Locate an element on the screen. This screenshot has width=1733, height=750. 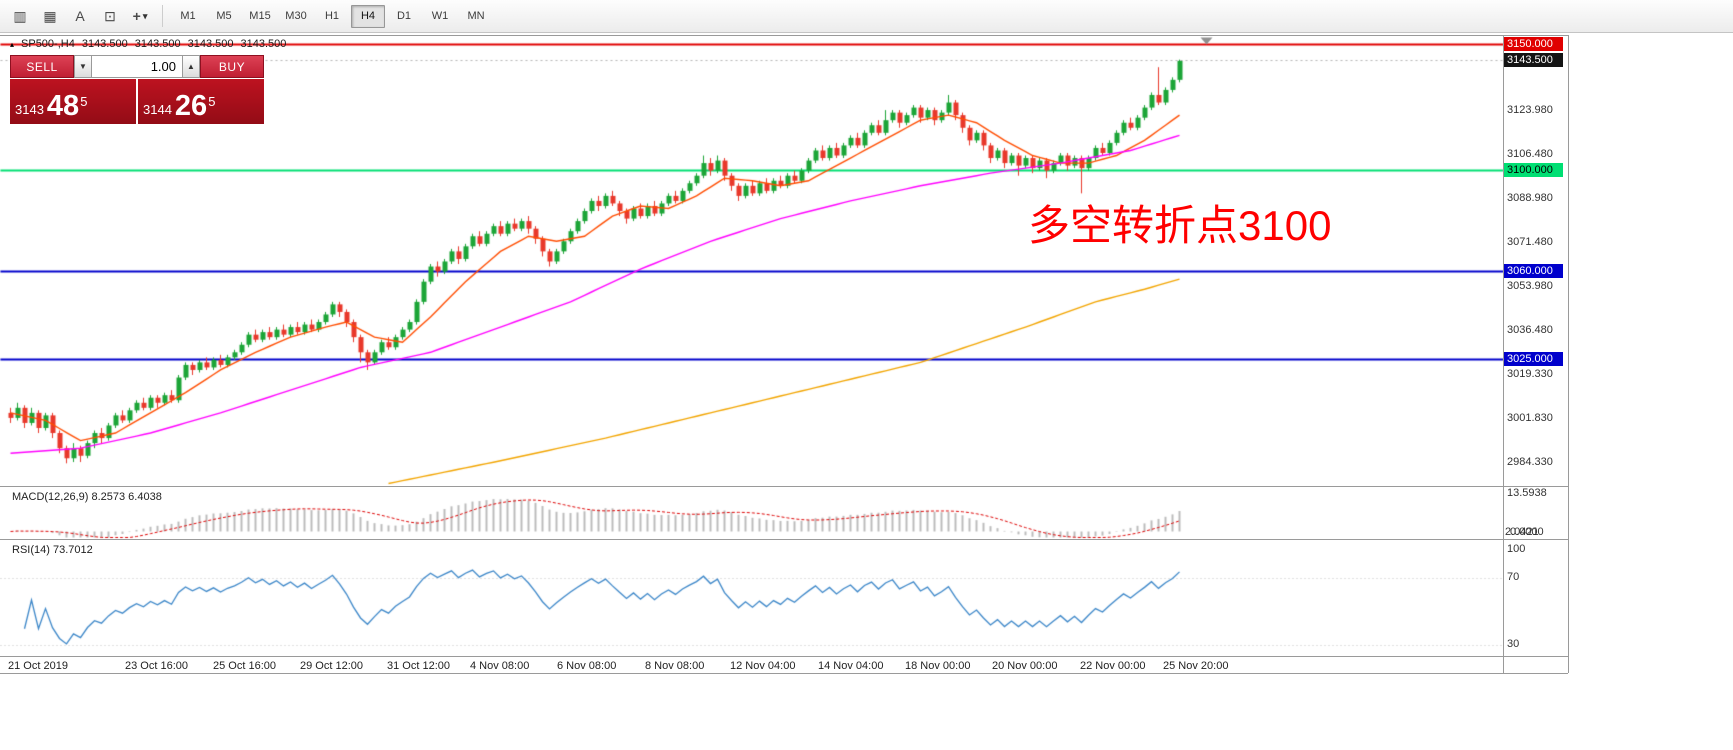
chart-window-bottom-border is located at coordinates (784, 673).